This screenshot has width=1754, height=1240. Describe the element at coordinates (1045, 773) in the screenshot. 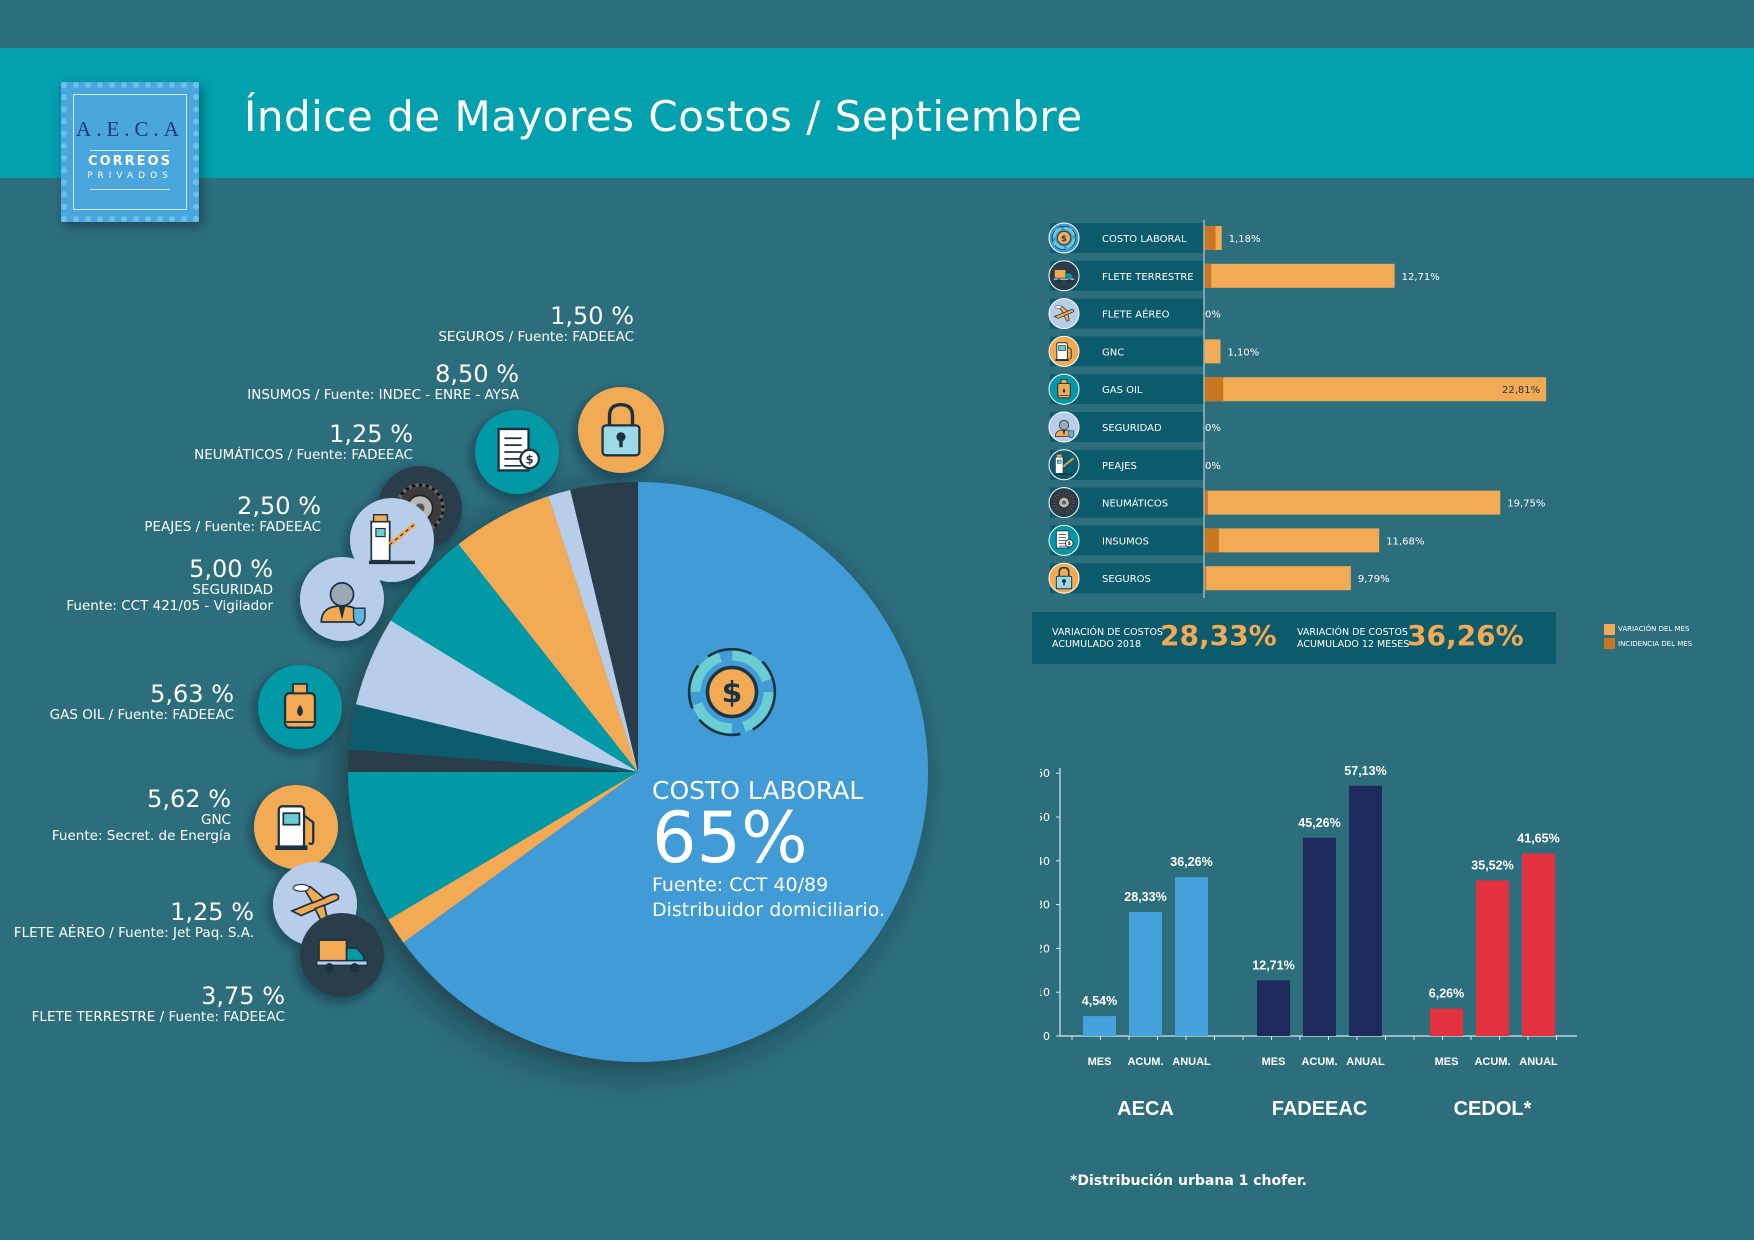

I see `y-tick-label: 60` at that location.